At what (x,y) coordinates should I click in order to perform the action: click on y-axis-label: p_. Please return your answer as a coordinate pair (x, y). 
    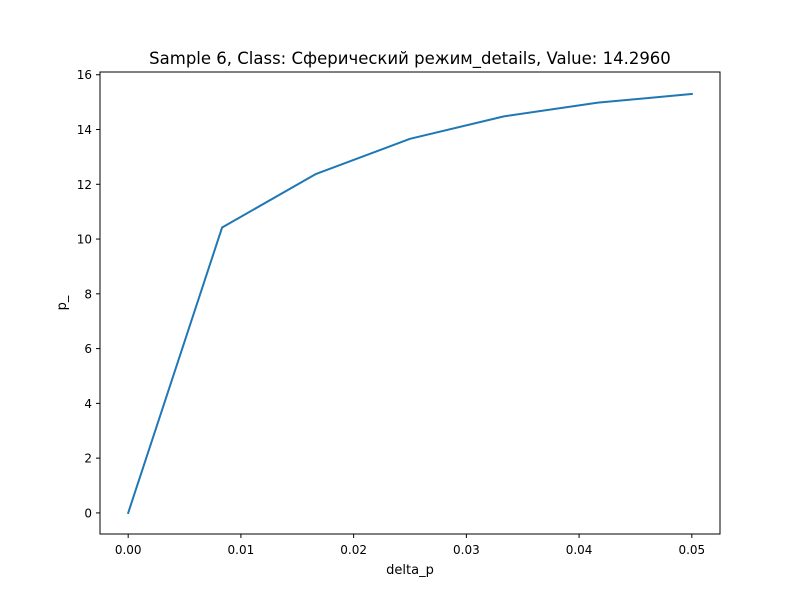
    Looking at the image, I should click on (62, 302).